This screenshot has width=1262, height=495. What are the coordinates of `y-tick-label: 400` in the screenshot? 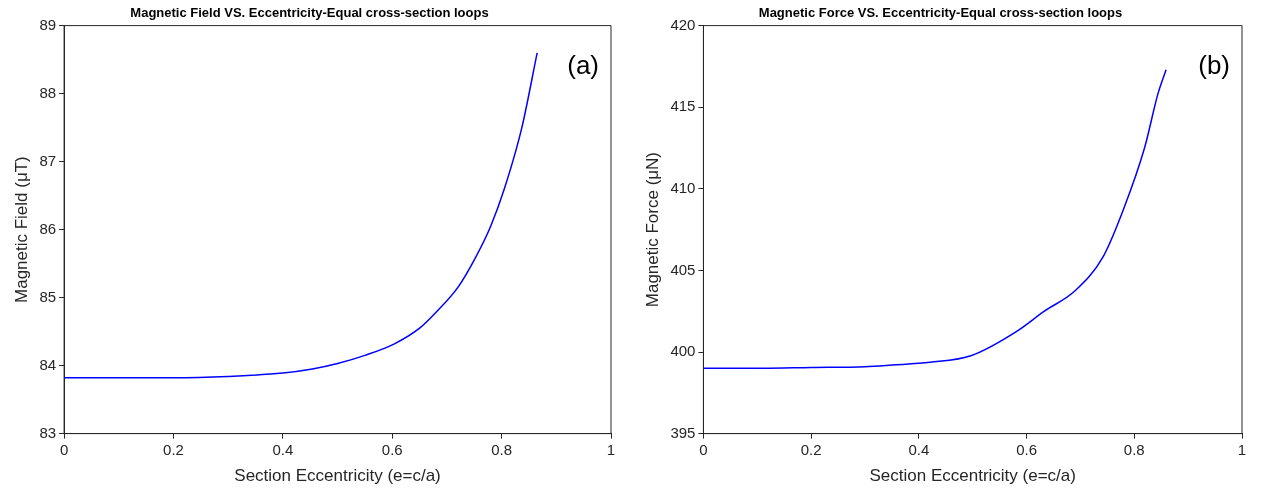 It's located at (683, 351).